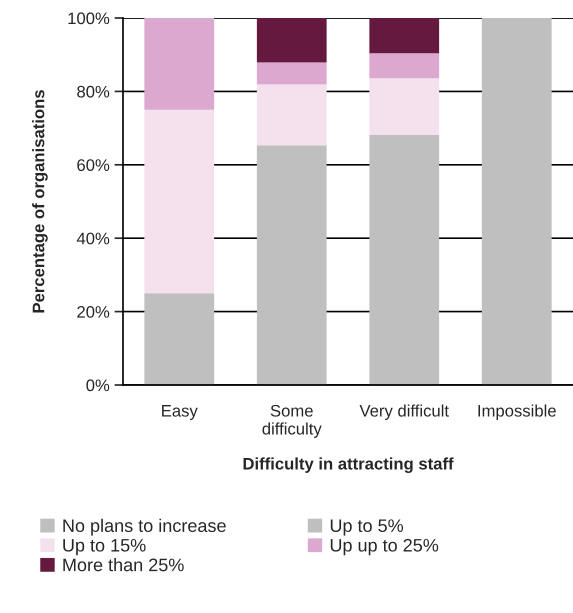  I want to click on x-tick-label: Very difficult, so click(404, 412).